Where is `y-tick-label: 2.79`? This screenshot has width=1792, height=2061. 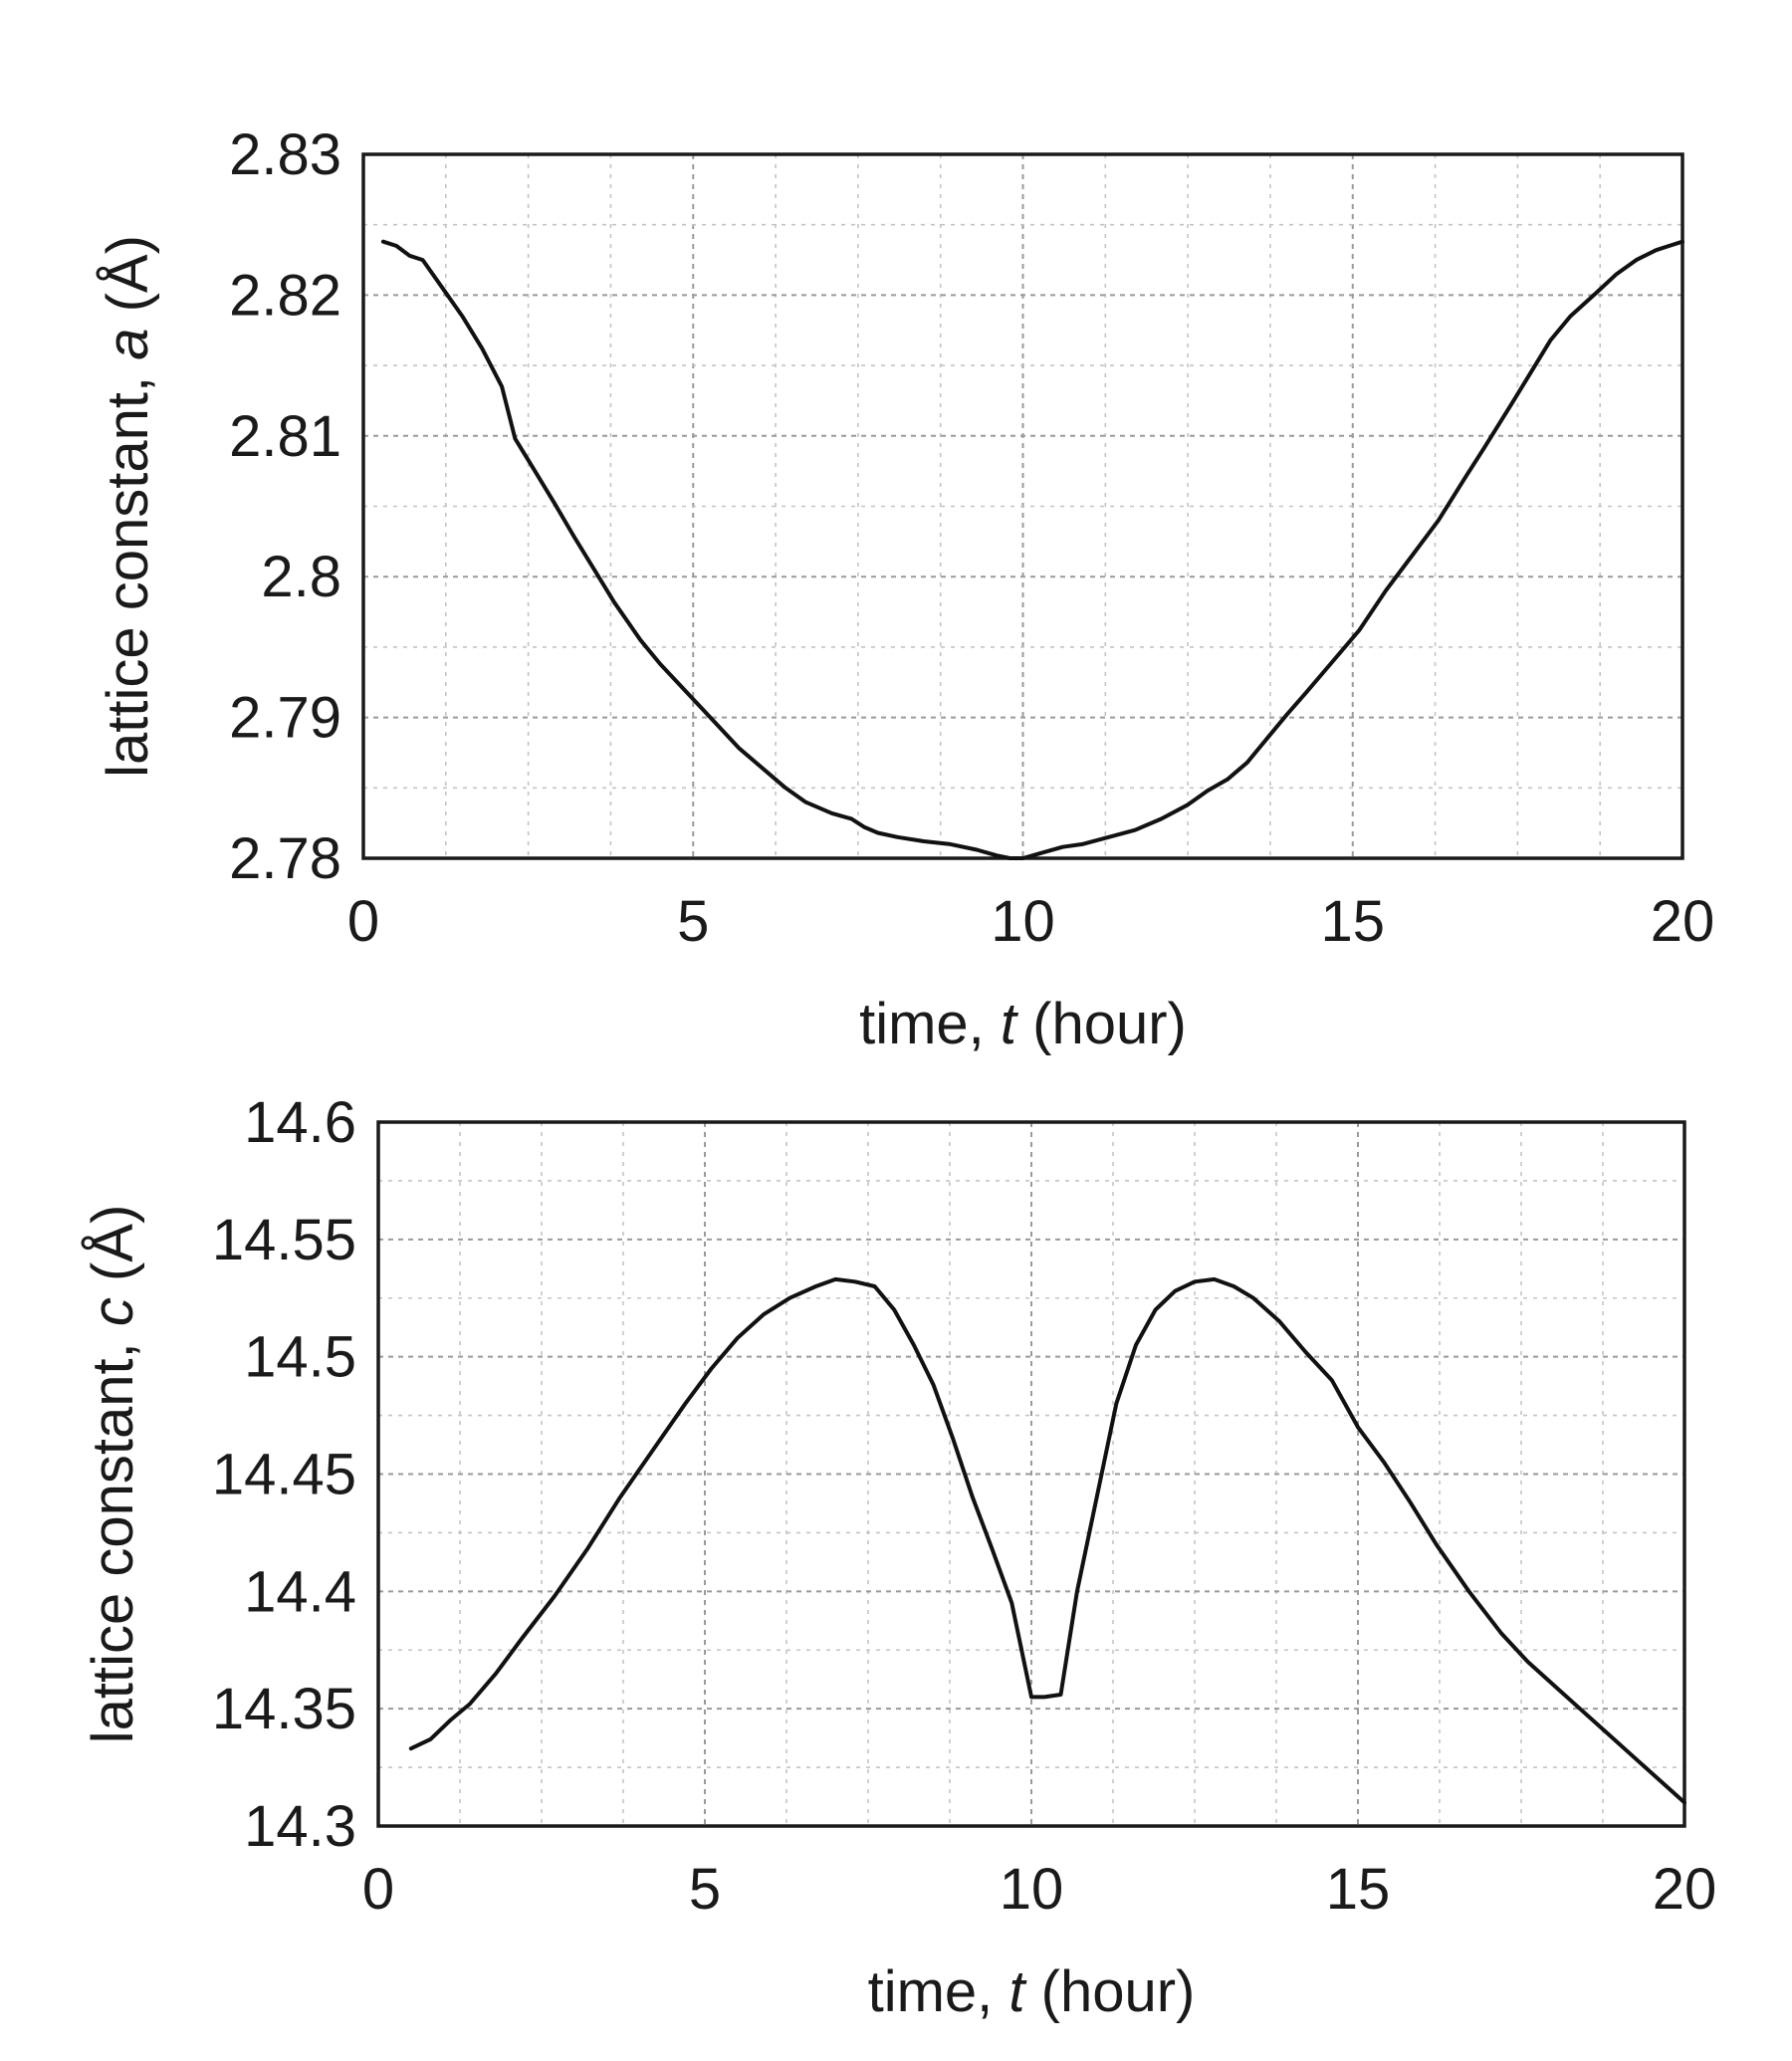 y-tick-label: 2.79 is located at coordinates (285, 718).